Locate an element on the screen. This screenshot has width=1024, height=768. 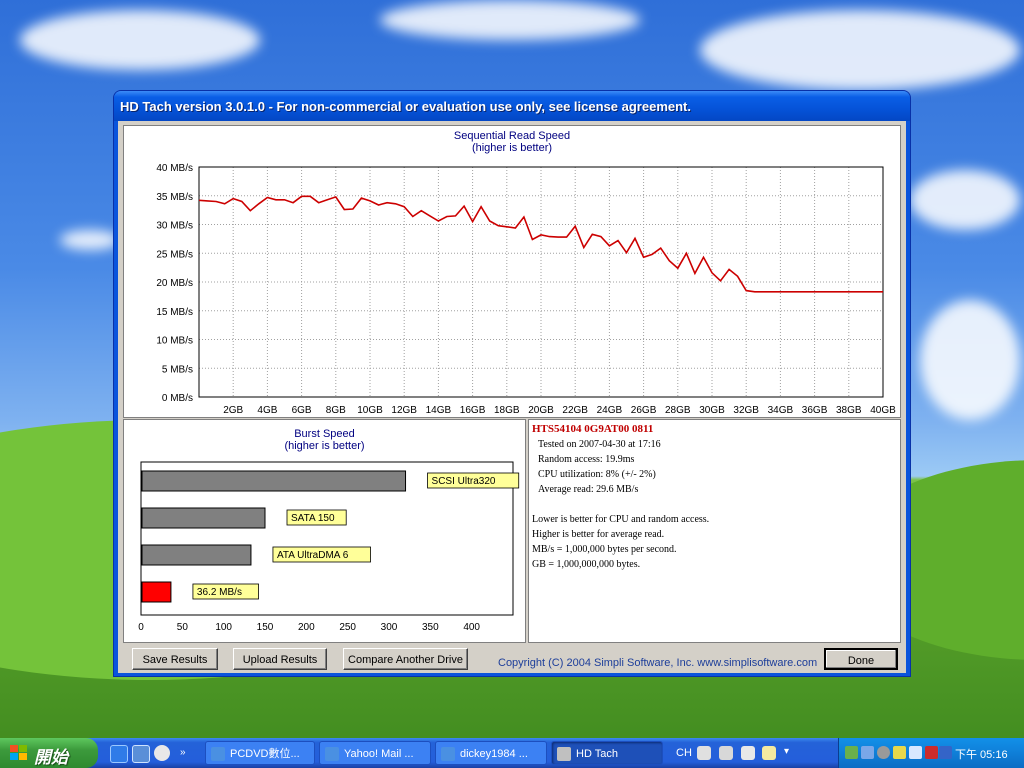
x-tick-label: 34GB is located at coordinates (781, 410).